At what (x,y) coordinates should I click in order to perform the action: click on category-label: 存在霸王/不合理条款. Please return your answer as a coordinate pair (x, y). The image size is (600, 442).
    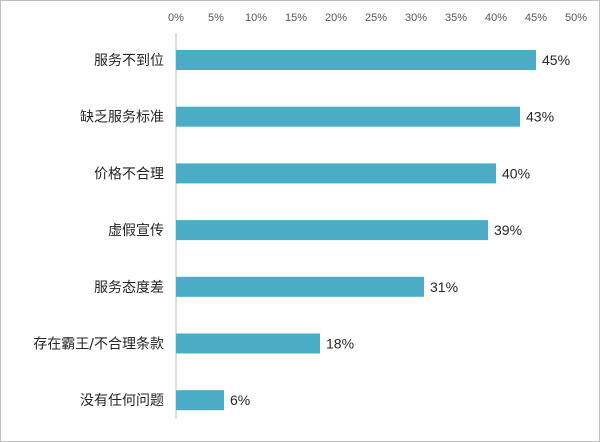
    Looking at the image, I should click on (98, 344).